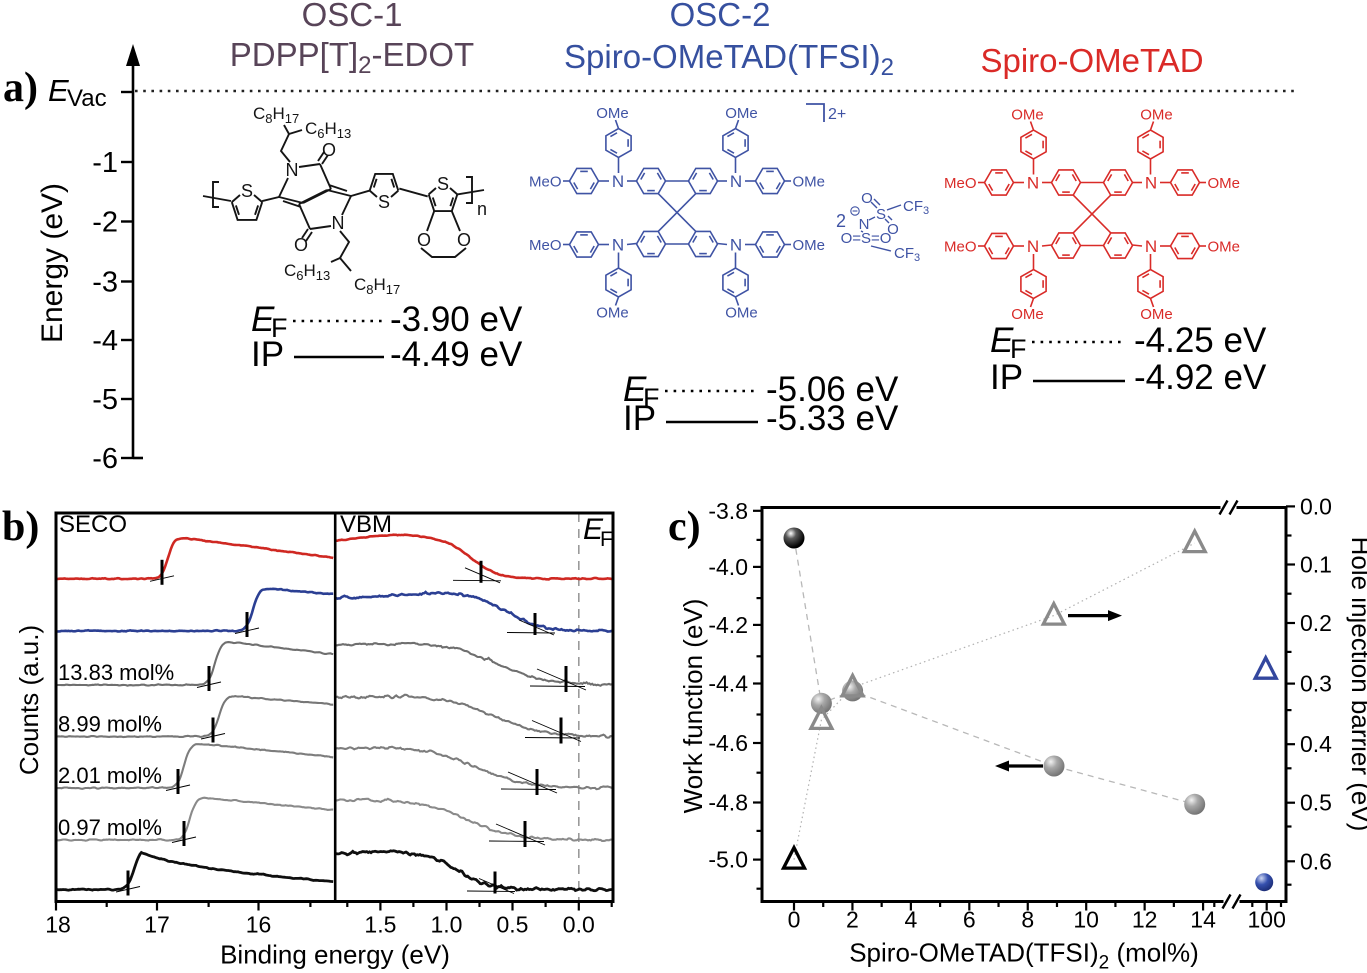 Image resolution: width=1367 pixels, height=973 pixels. What do you see at coordinates (1200, 340) in the screenshot?
I see `svg-text: -4.25 eV` at bounding box center [1200, 340].